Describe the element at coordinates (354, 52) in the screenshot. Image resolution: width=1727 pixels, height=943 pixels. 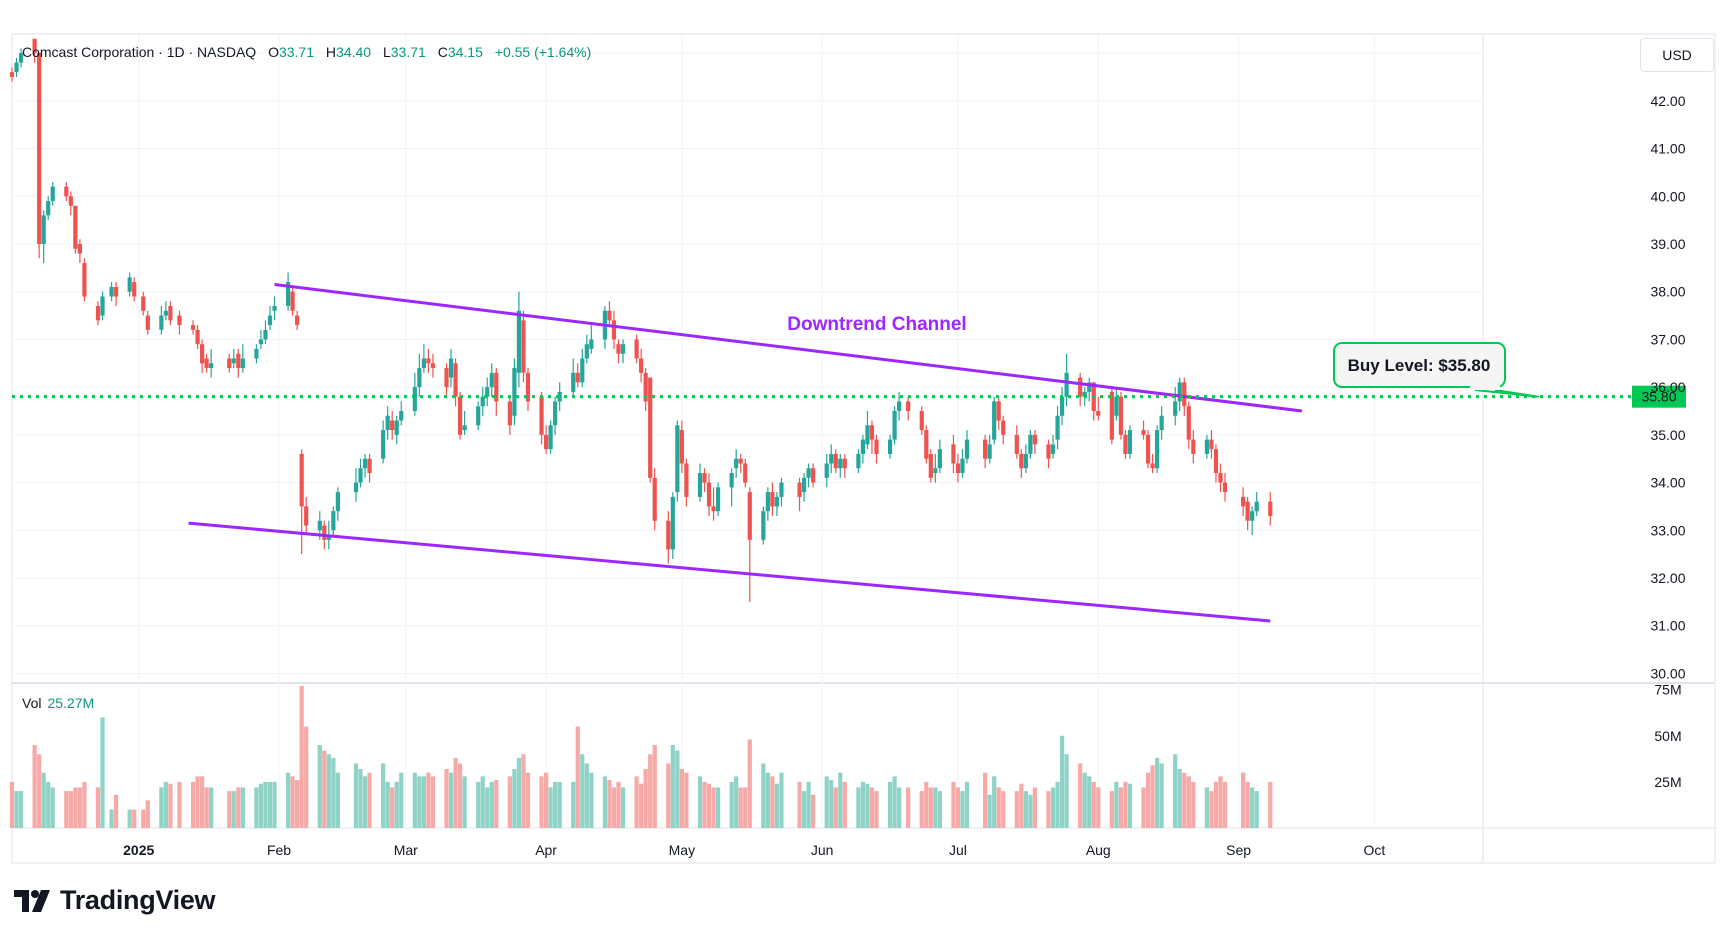
I see `high-value: 34.40` at that location.